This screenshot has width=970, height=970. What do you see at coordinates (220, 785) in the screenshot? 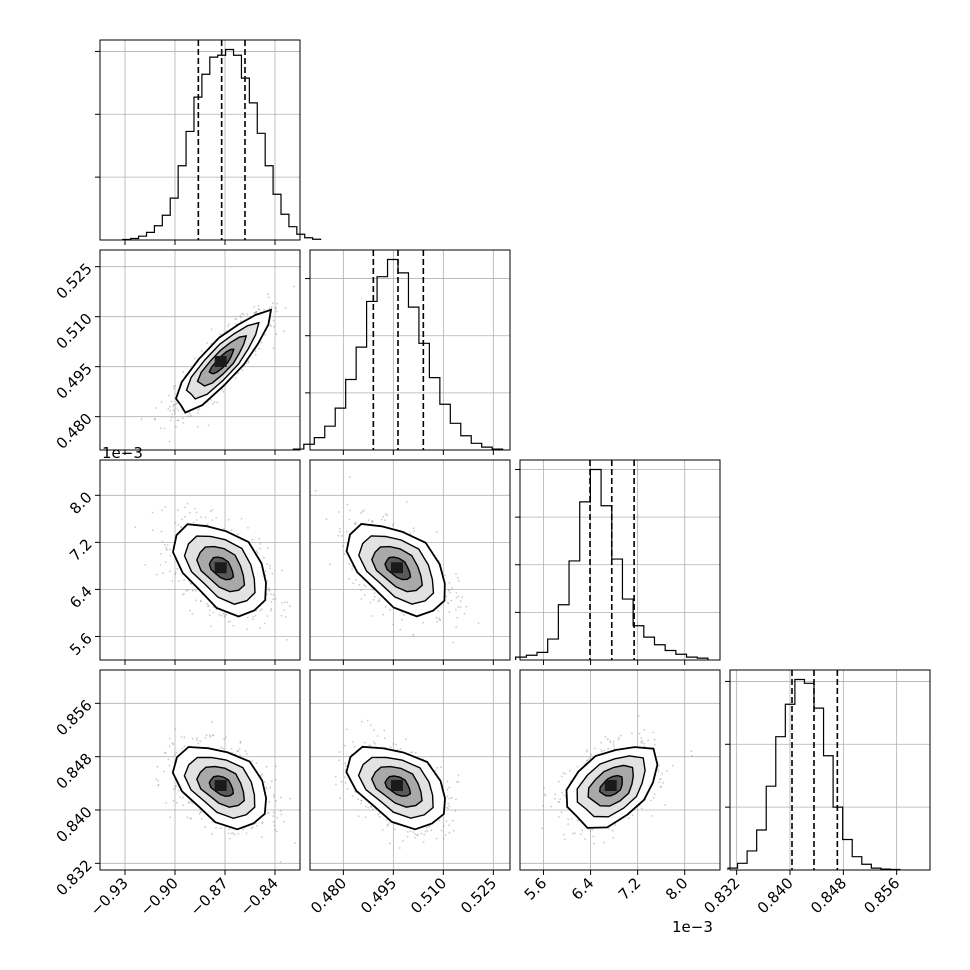
I see `panel-3-0-peak` at bounding box center [220, 785].